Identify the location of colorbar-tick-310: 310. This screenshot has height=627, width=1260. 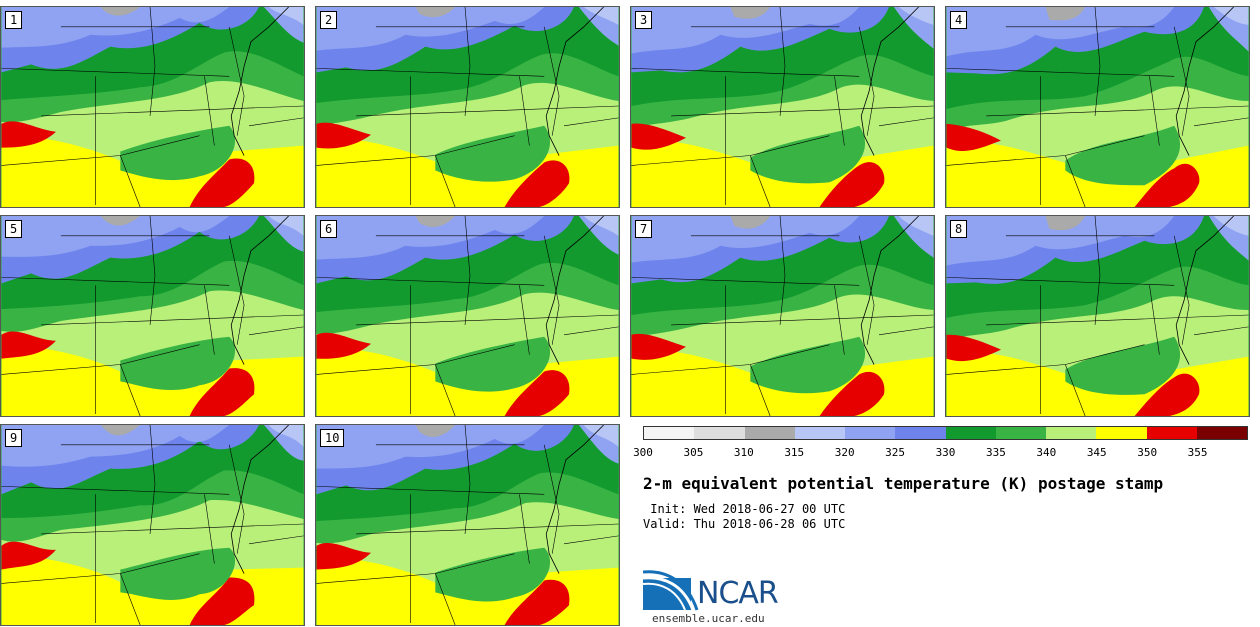
(743, 452).